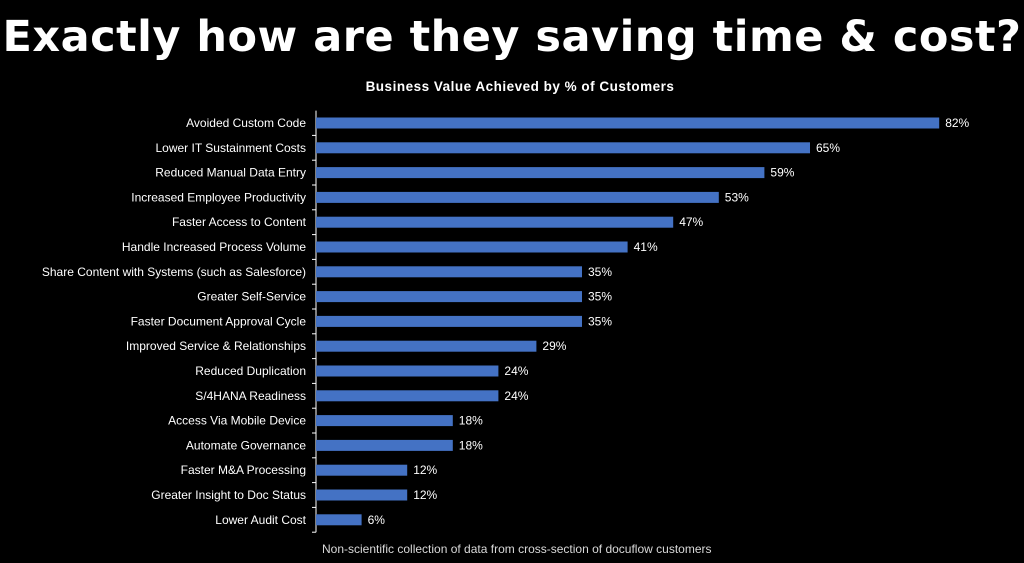 Image resolution: width=1024 pixels, height=563 pixels. I want to click on data-label: 65%, so click(828, 148).